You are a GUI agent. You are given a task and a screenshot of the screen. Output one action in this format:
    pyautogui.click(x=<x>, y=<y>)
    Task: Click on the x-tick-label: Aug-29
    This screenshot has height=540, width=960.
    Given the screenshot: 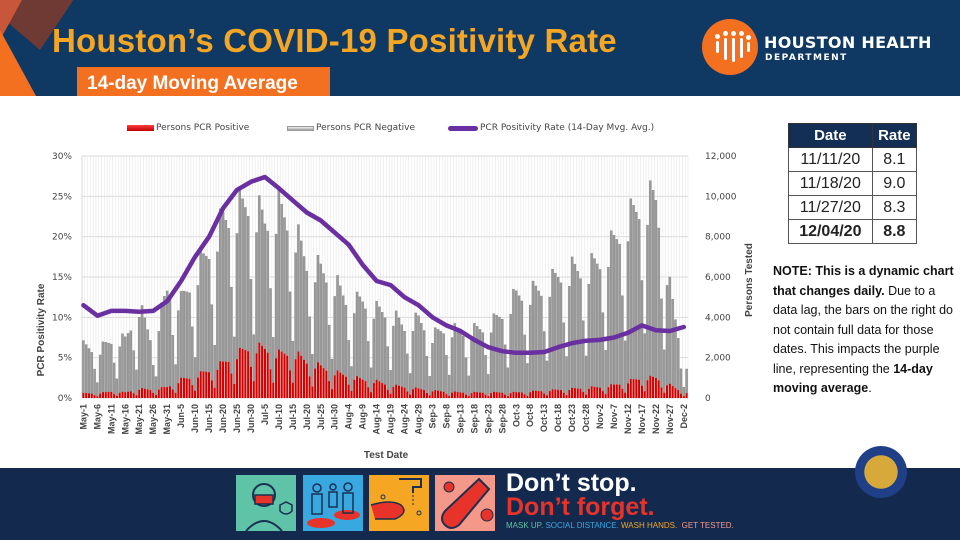 What is the action you would take?
    pyautogui.click(x=419, y=419)
    